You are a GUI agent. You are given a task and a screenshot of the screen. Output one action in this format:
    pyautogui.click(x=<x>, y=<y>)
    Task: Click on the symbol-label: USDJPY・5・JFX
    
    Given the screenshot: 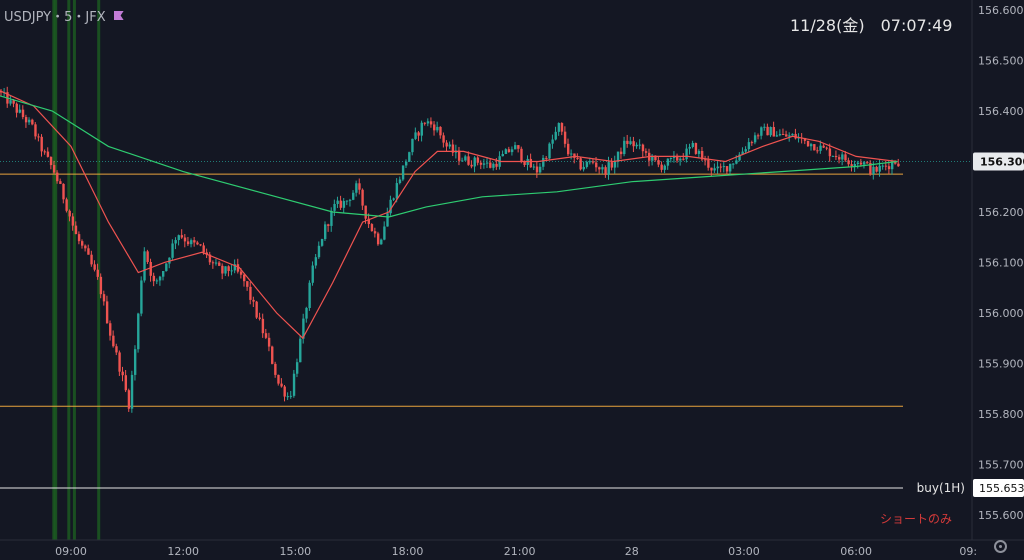 What is the action you would take?
    pyautogui.click(x=55, y=17)
    